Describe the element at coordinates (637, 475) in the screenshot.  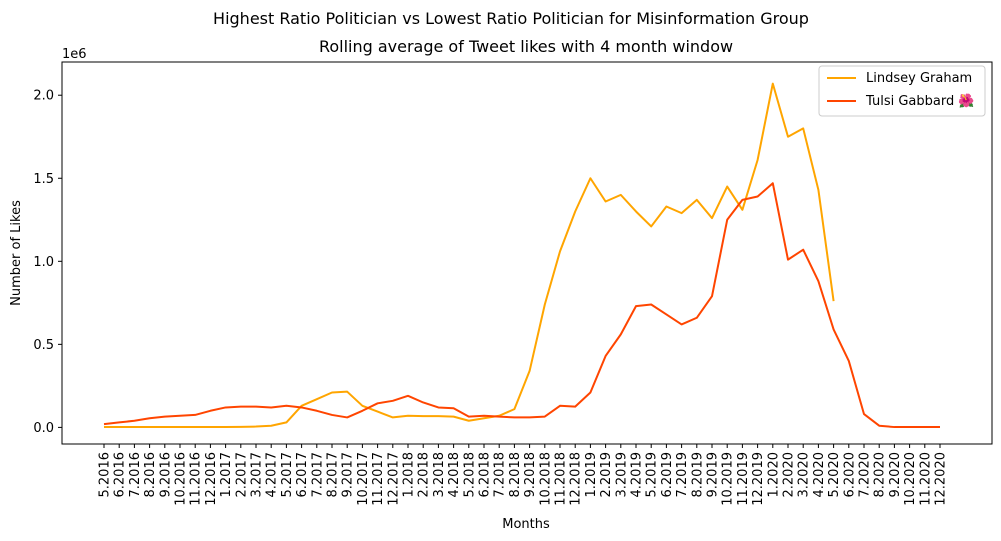
I see `x-tick-label: 4.2019` at that location.